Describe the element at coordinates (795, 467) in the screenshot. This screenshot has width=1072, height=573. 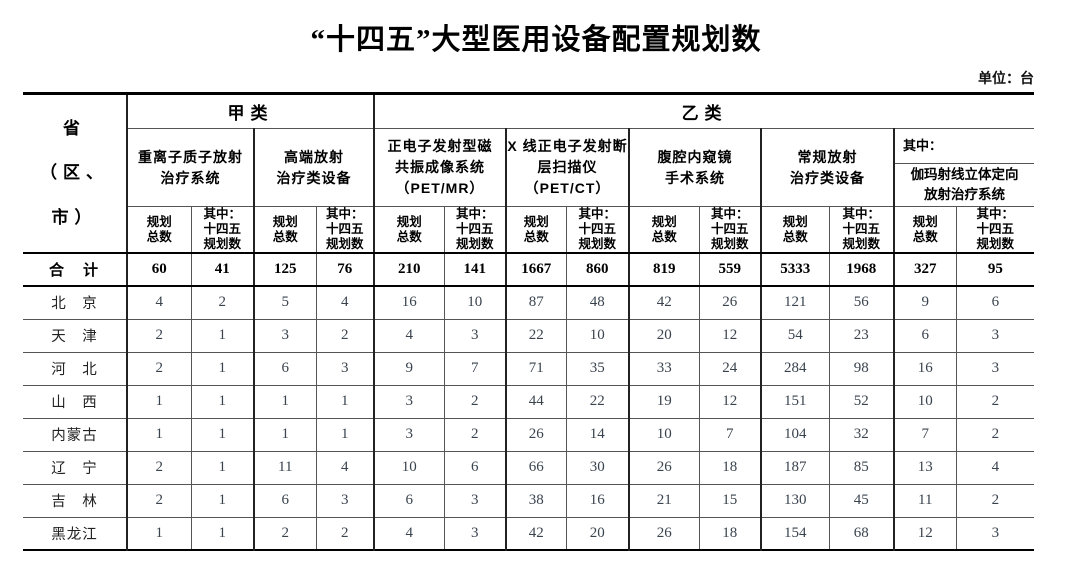
I see `value-cell: 187` at that location.